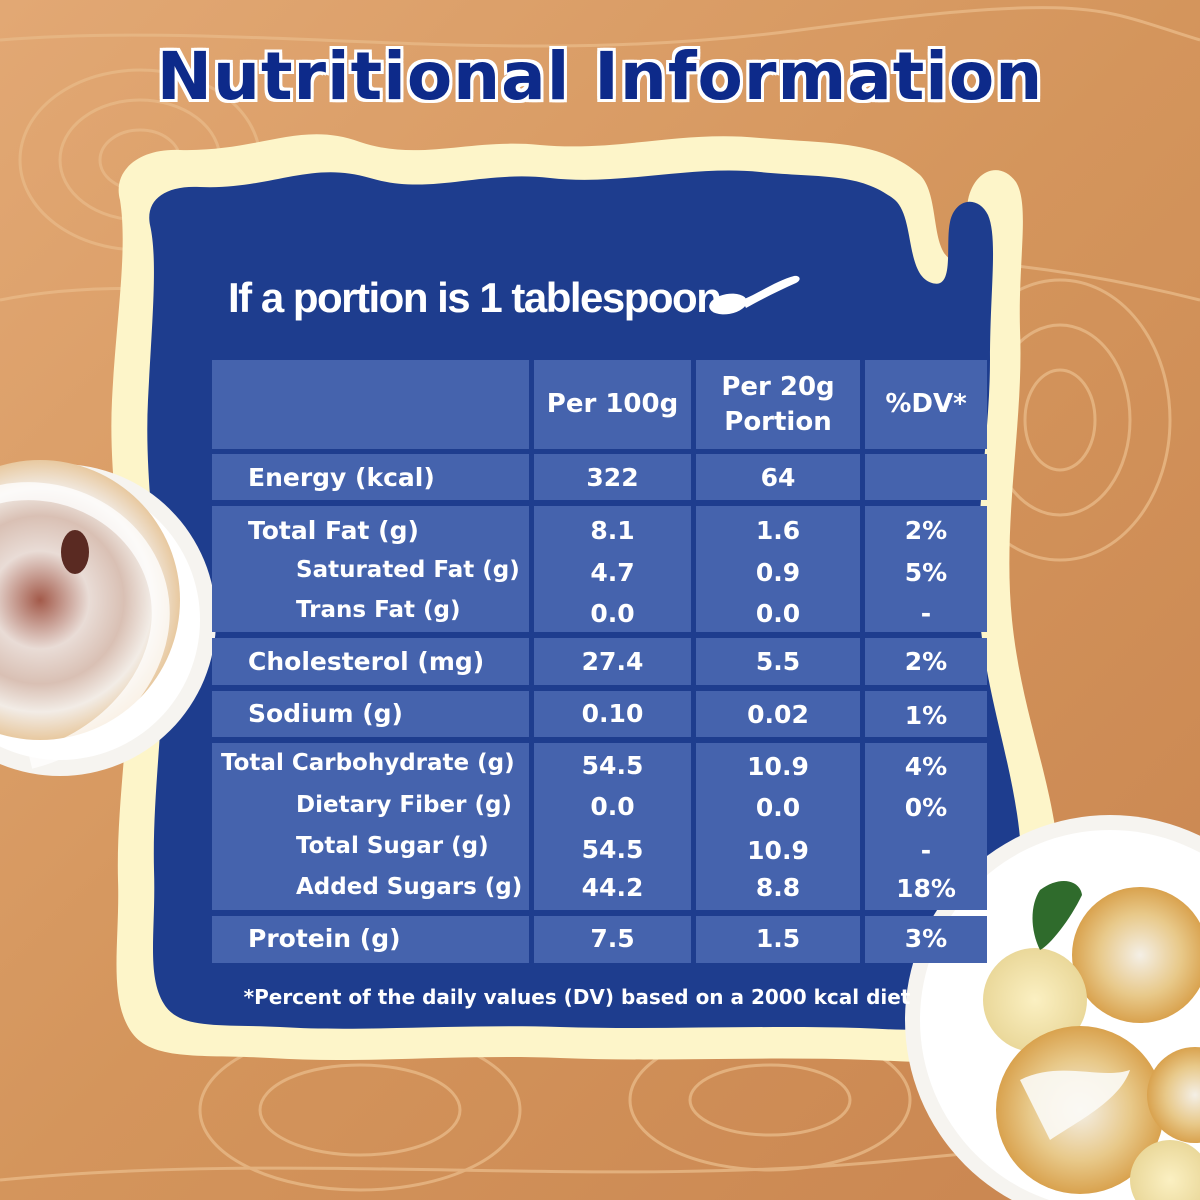 This screenshot has height=1200, width=1200. Describe the element at coordinates (368, 763) in the screenshot. I see `row-label: Total Carbohydrate (g)` at that location.